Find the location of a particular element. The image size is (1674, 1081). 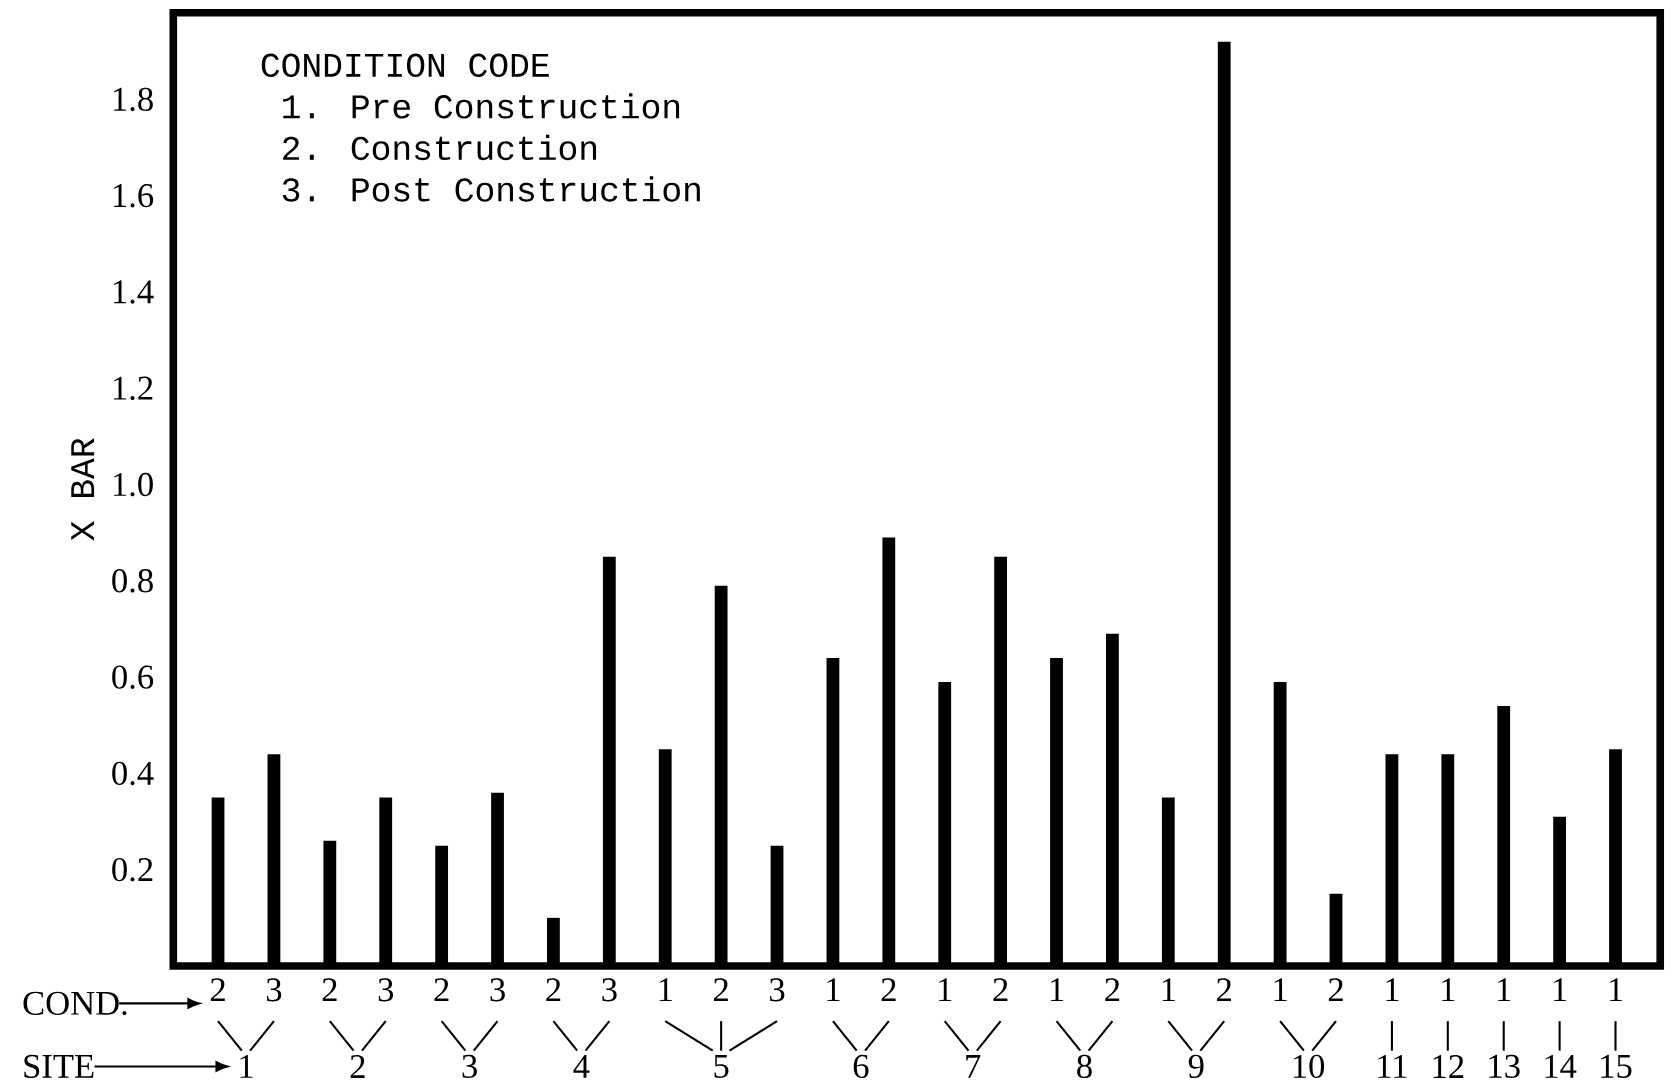

annotation: CONDITION CODE is located at coordinates (405, 65).